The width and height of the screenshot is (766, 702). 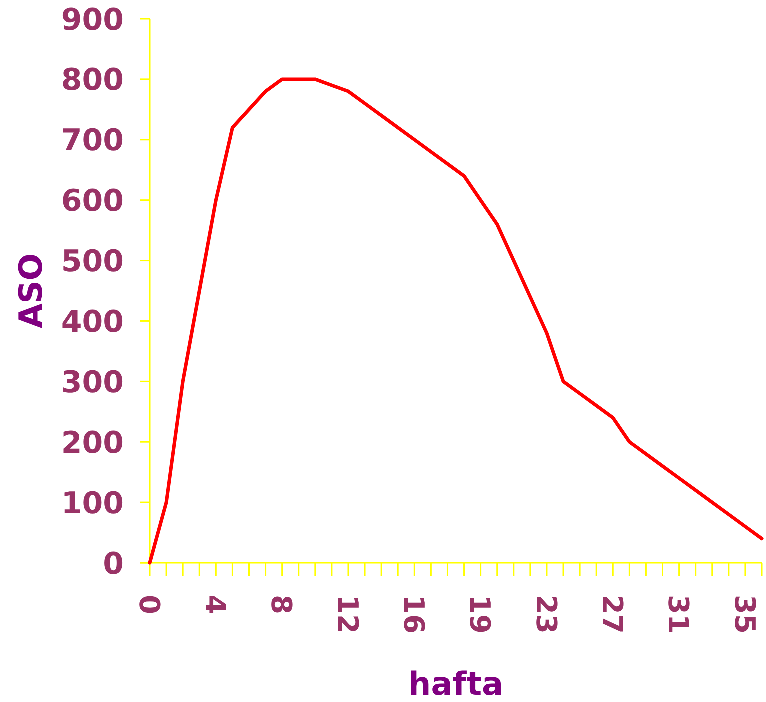 I want to click on y-tick-label: 100, so click(x=92, y=504).